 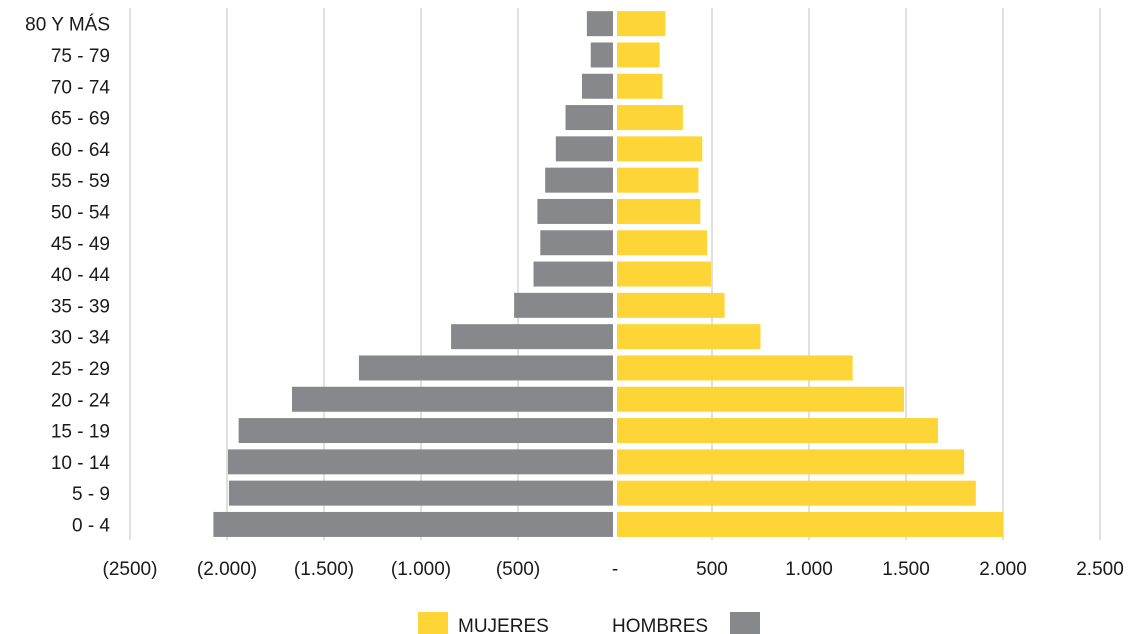 I want to click on legend: MUJERES HOMBRES, so click(x=589, y=623).